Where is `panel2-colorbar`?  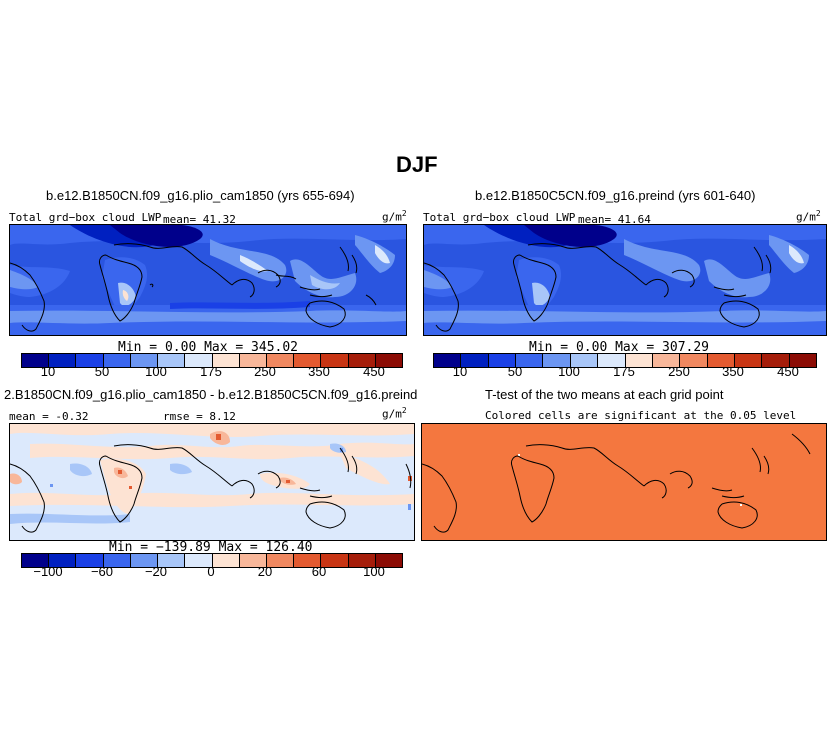
panel2-colorbar is located at coordinates (625, 360).